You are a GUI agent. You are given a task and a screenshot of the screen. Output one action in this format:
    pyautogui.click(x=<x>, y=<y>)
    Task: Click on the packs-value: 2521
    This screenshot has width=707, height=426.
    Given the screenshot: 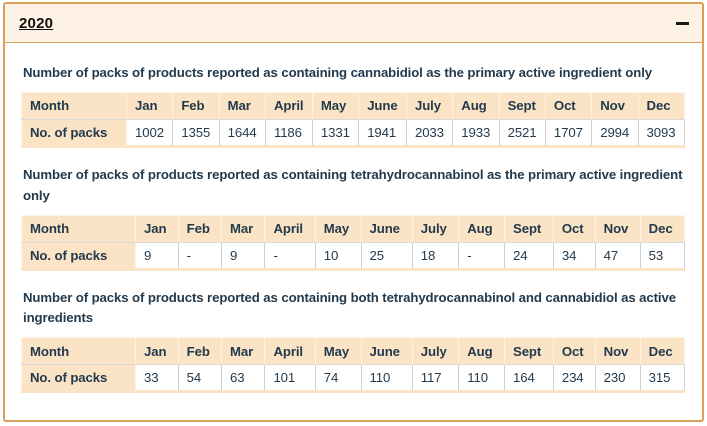 What is the action you would take?
    pyautogui.click(x=522, y=132)
    